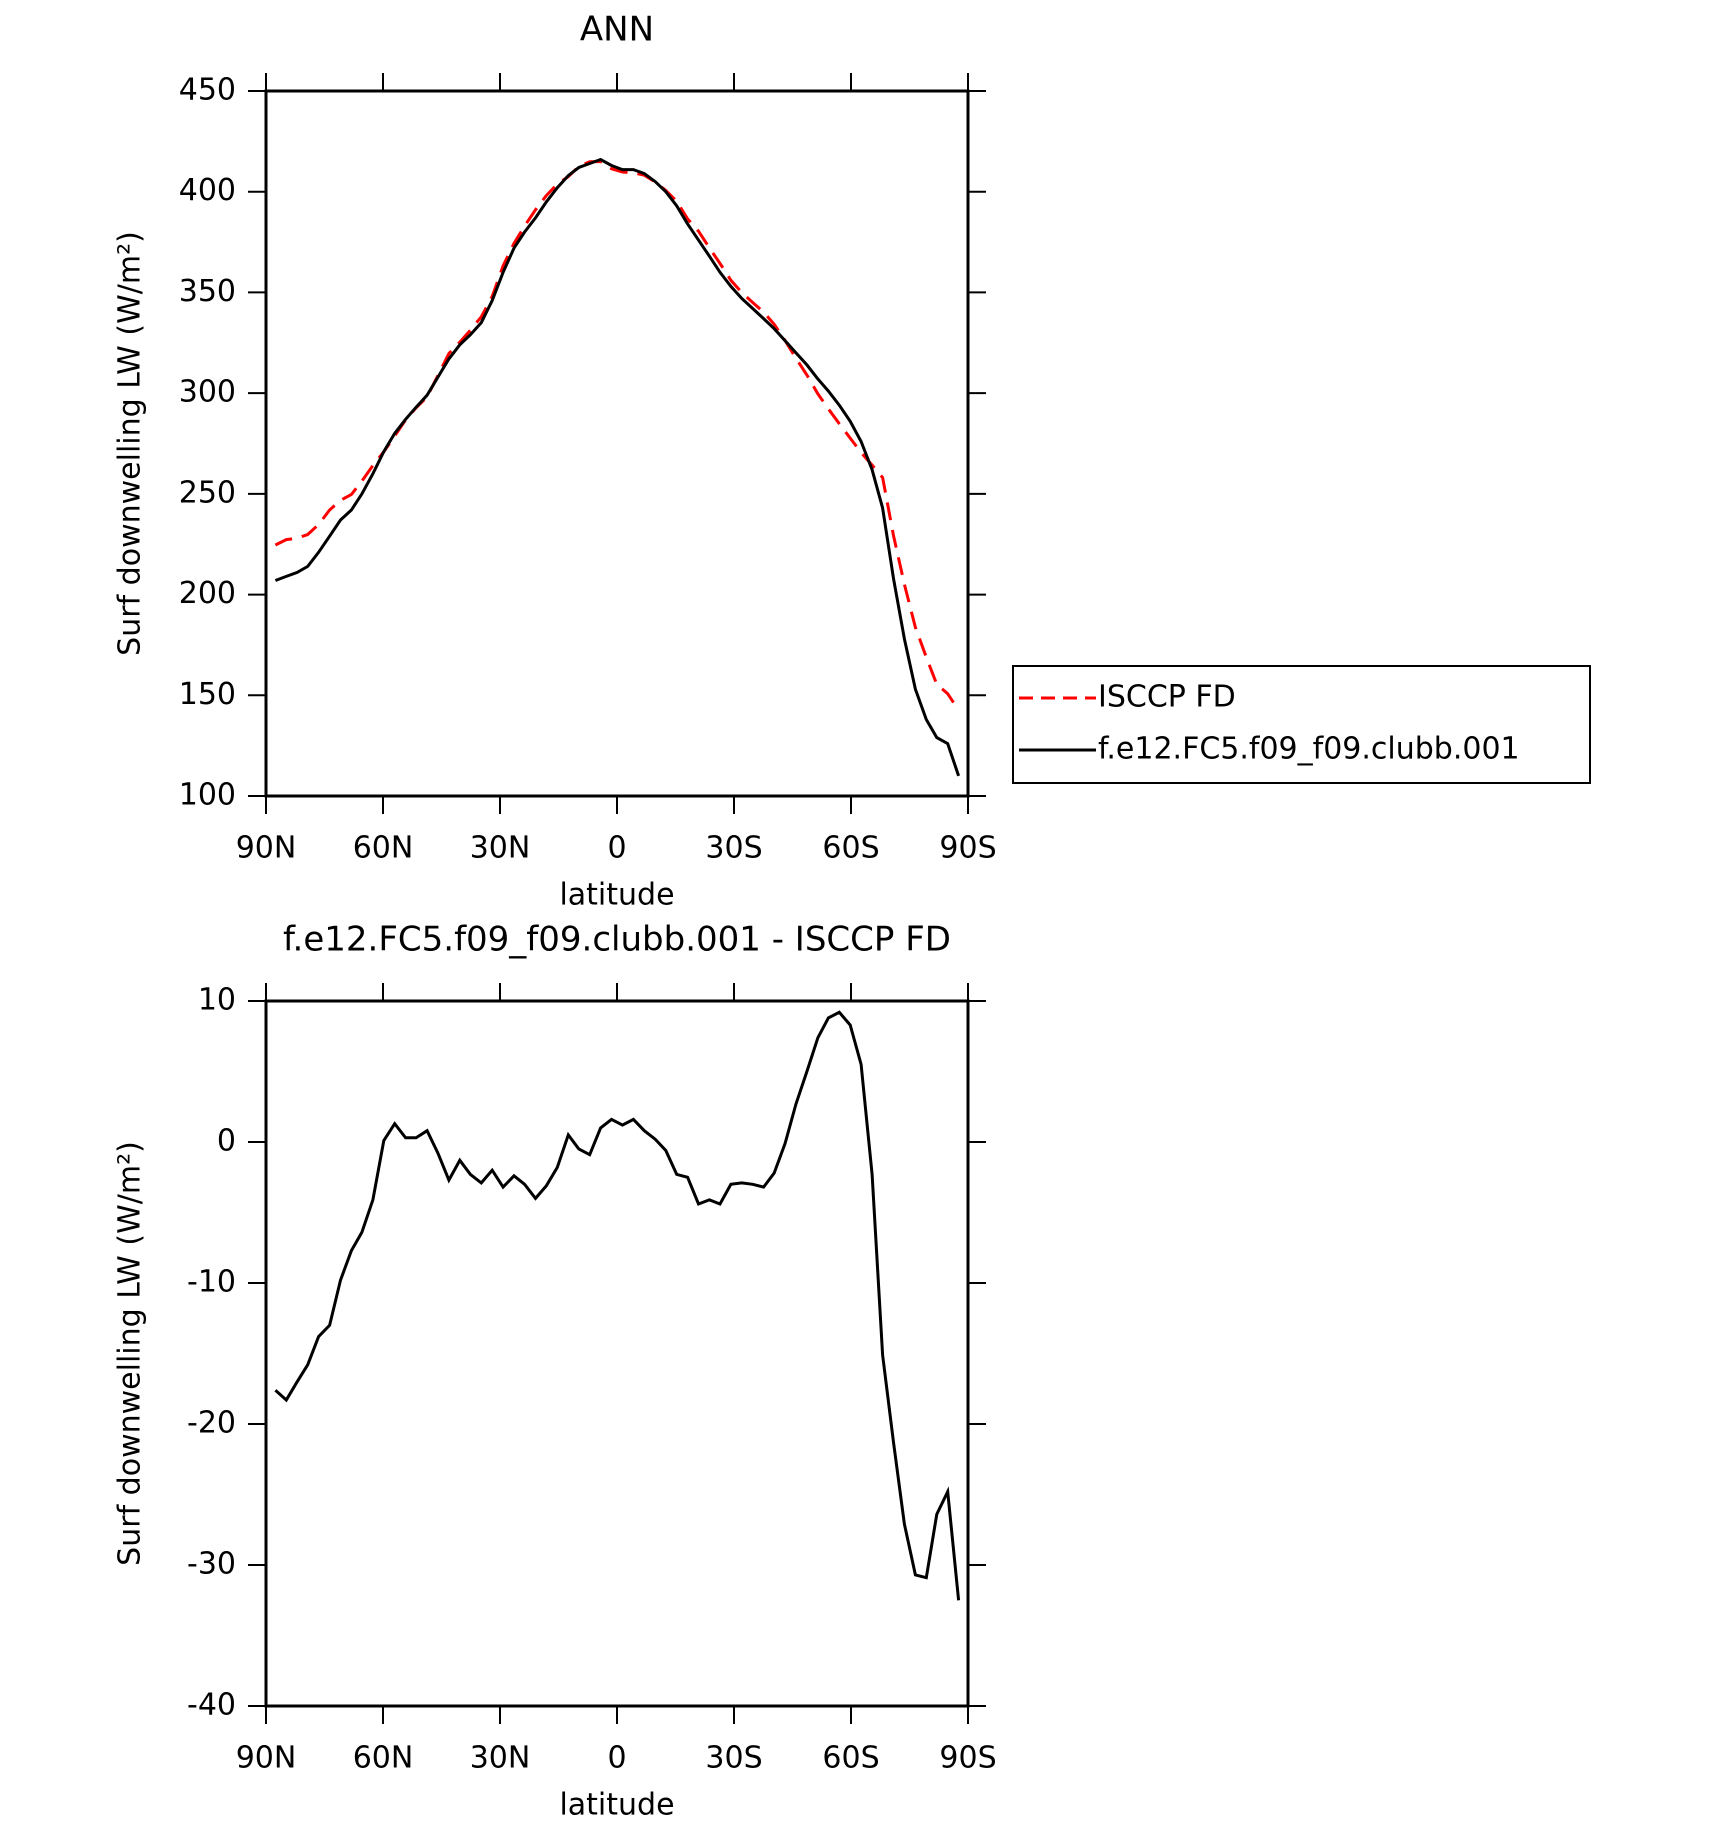 This screenshot has width=1710, height=1843. Describe the element at coordinates (207, 90) in the screenshot. I see `y-tick-label: 450` at that location.